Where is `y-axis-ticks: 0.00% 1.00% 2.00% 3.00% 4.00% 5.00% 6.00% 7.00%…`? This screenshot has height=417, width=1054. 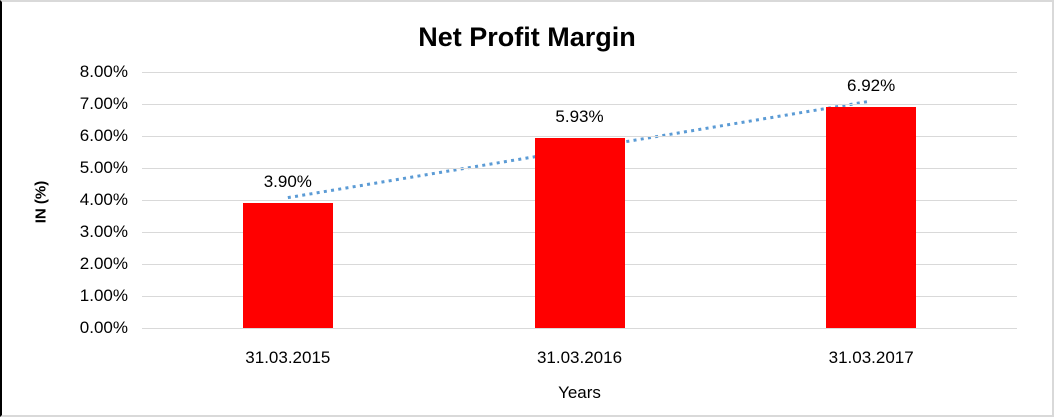 y-axis-ticks: 0.00% 1.00% 2.00% 3.00% 4.00% 5.00% 6.00% 7.00%… is located at coordinates (65, 199).